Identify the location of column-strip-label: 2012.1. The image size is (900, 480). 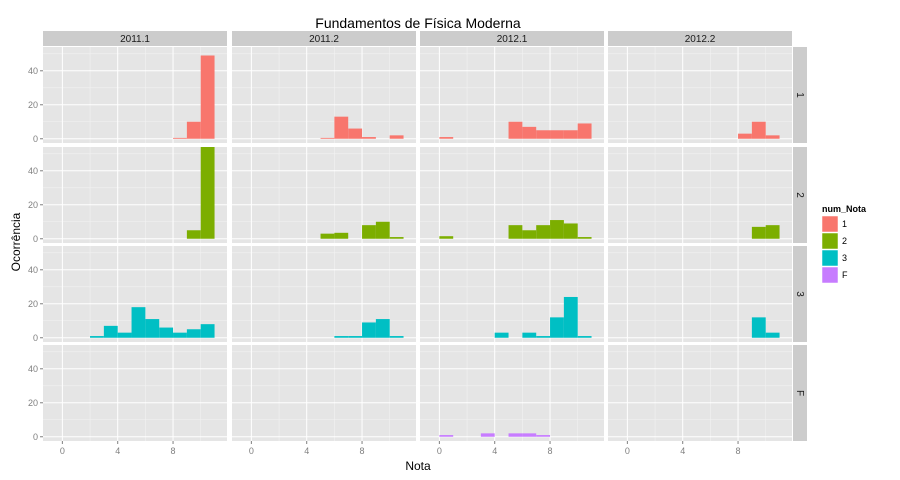
(512, 39).